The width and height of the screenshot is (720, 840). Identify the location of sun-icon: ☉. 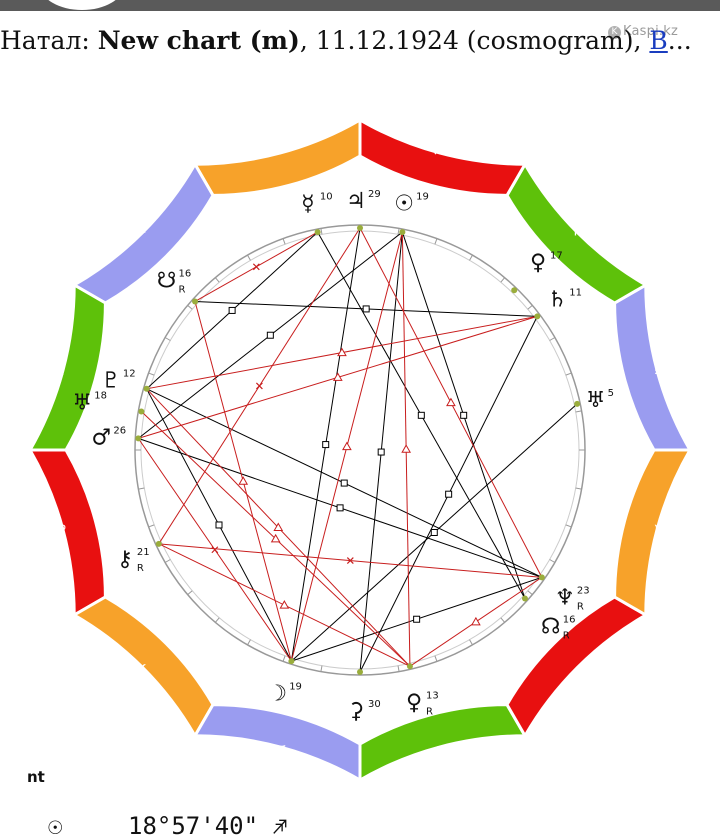
(55, 826).